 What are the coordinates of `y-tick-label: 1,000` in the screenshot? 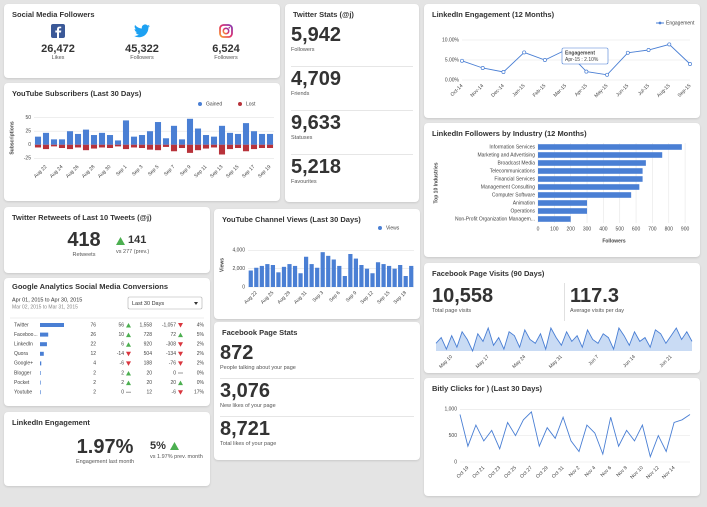 It's located at (450, 410).